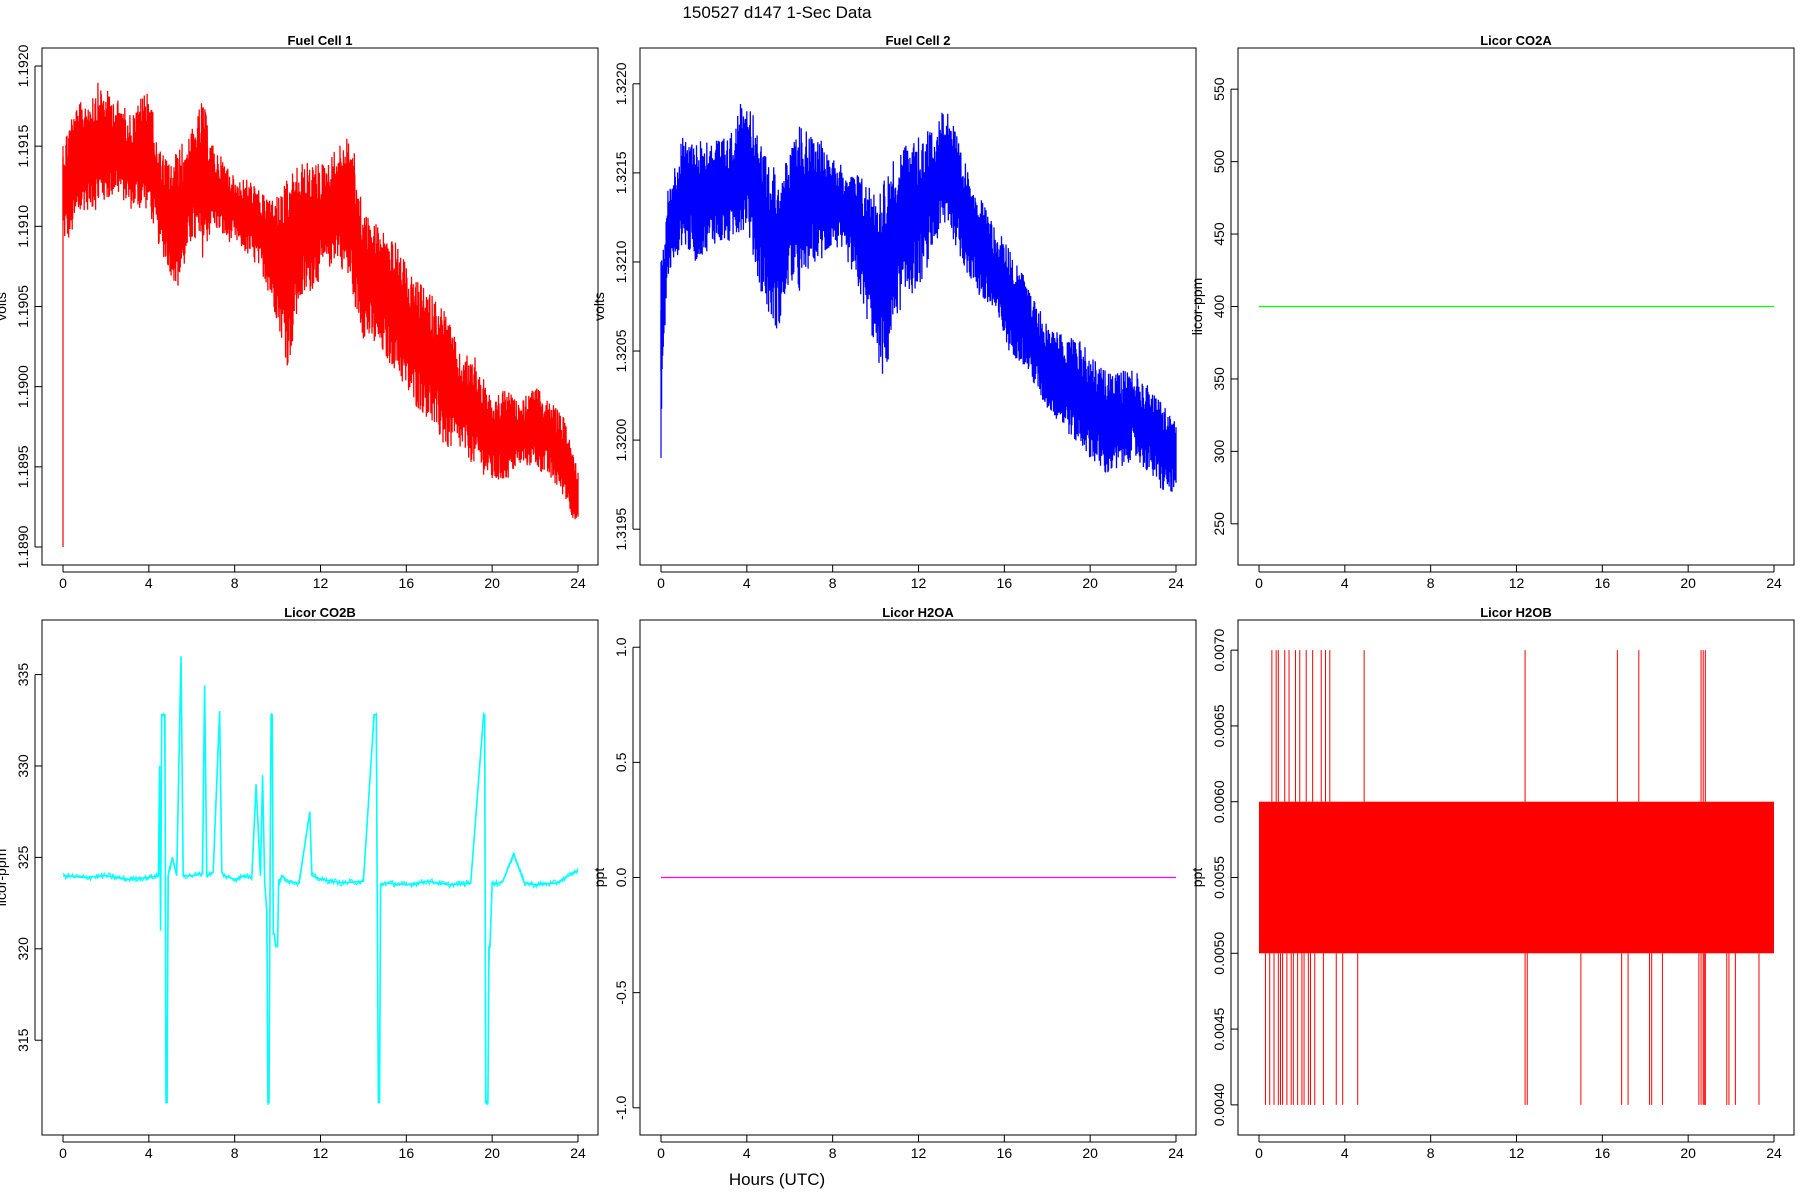 Image resolution: width=1800 pixels, height=1200 pixels. I want to click on y-tick-label: 1.1915, so click(23, 146).